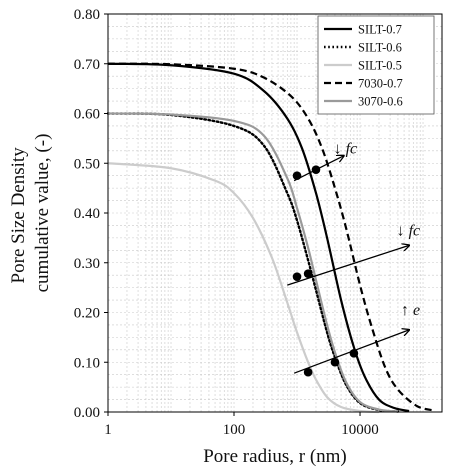 The height and width of the screenshot is (474, 474). I want to click on annotation-arrow, so click(348, 265).